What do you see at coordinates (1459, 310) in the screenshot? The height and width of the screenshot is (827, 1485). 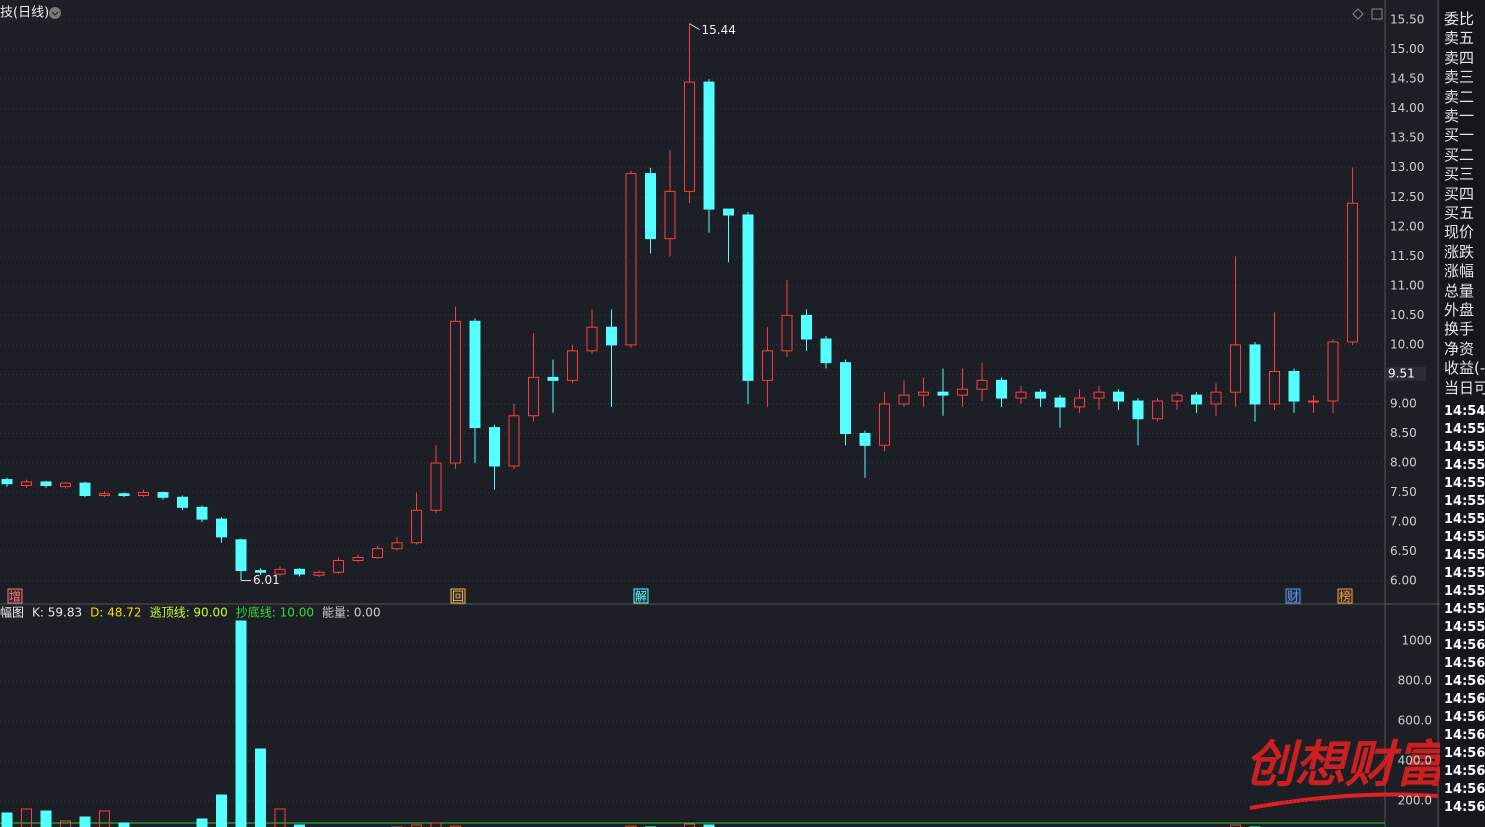 I see `field-label: 外盘` at bounding box center [1459, 310].